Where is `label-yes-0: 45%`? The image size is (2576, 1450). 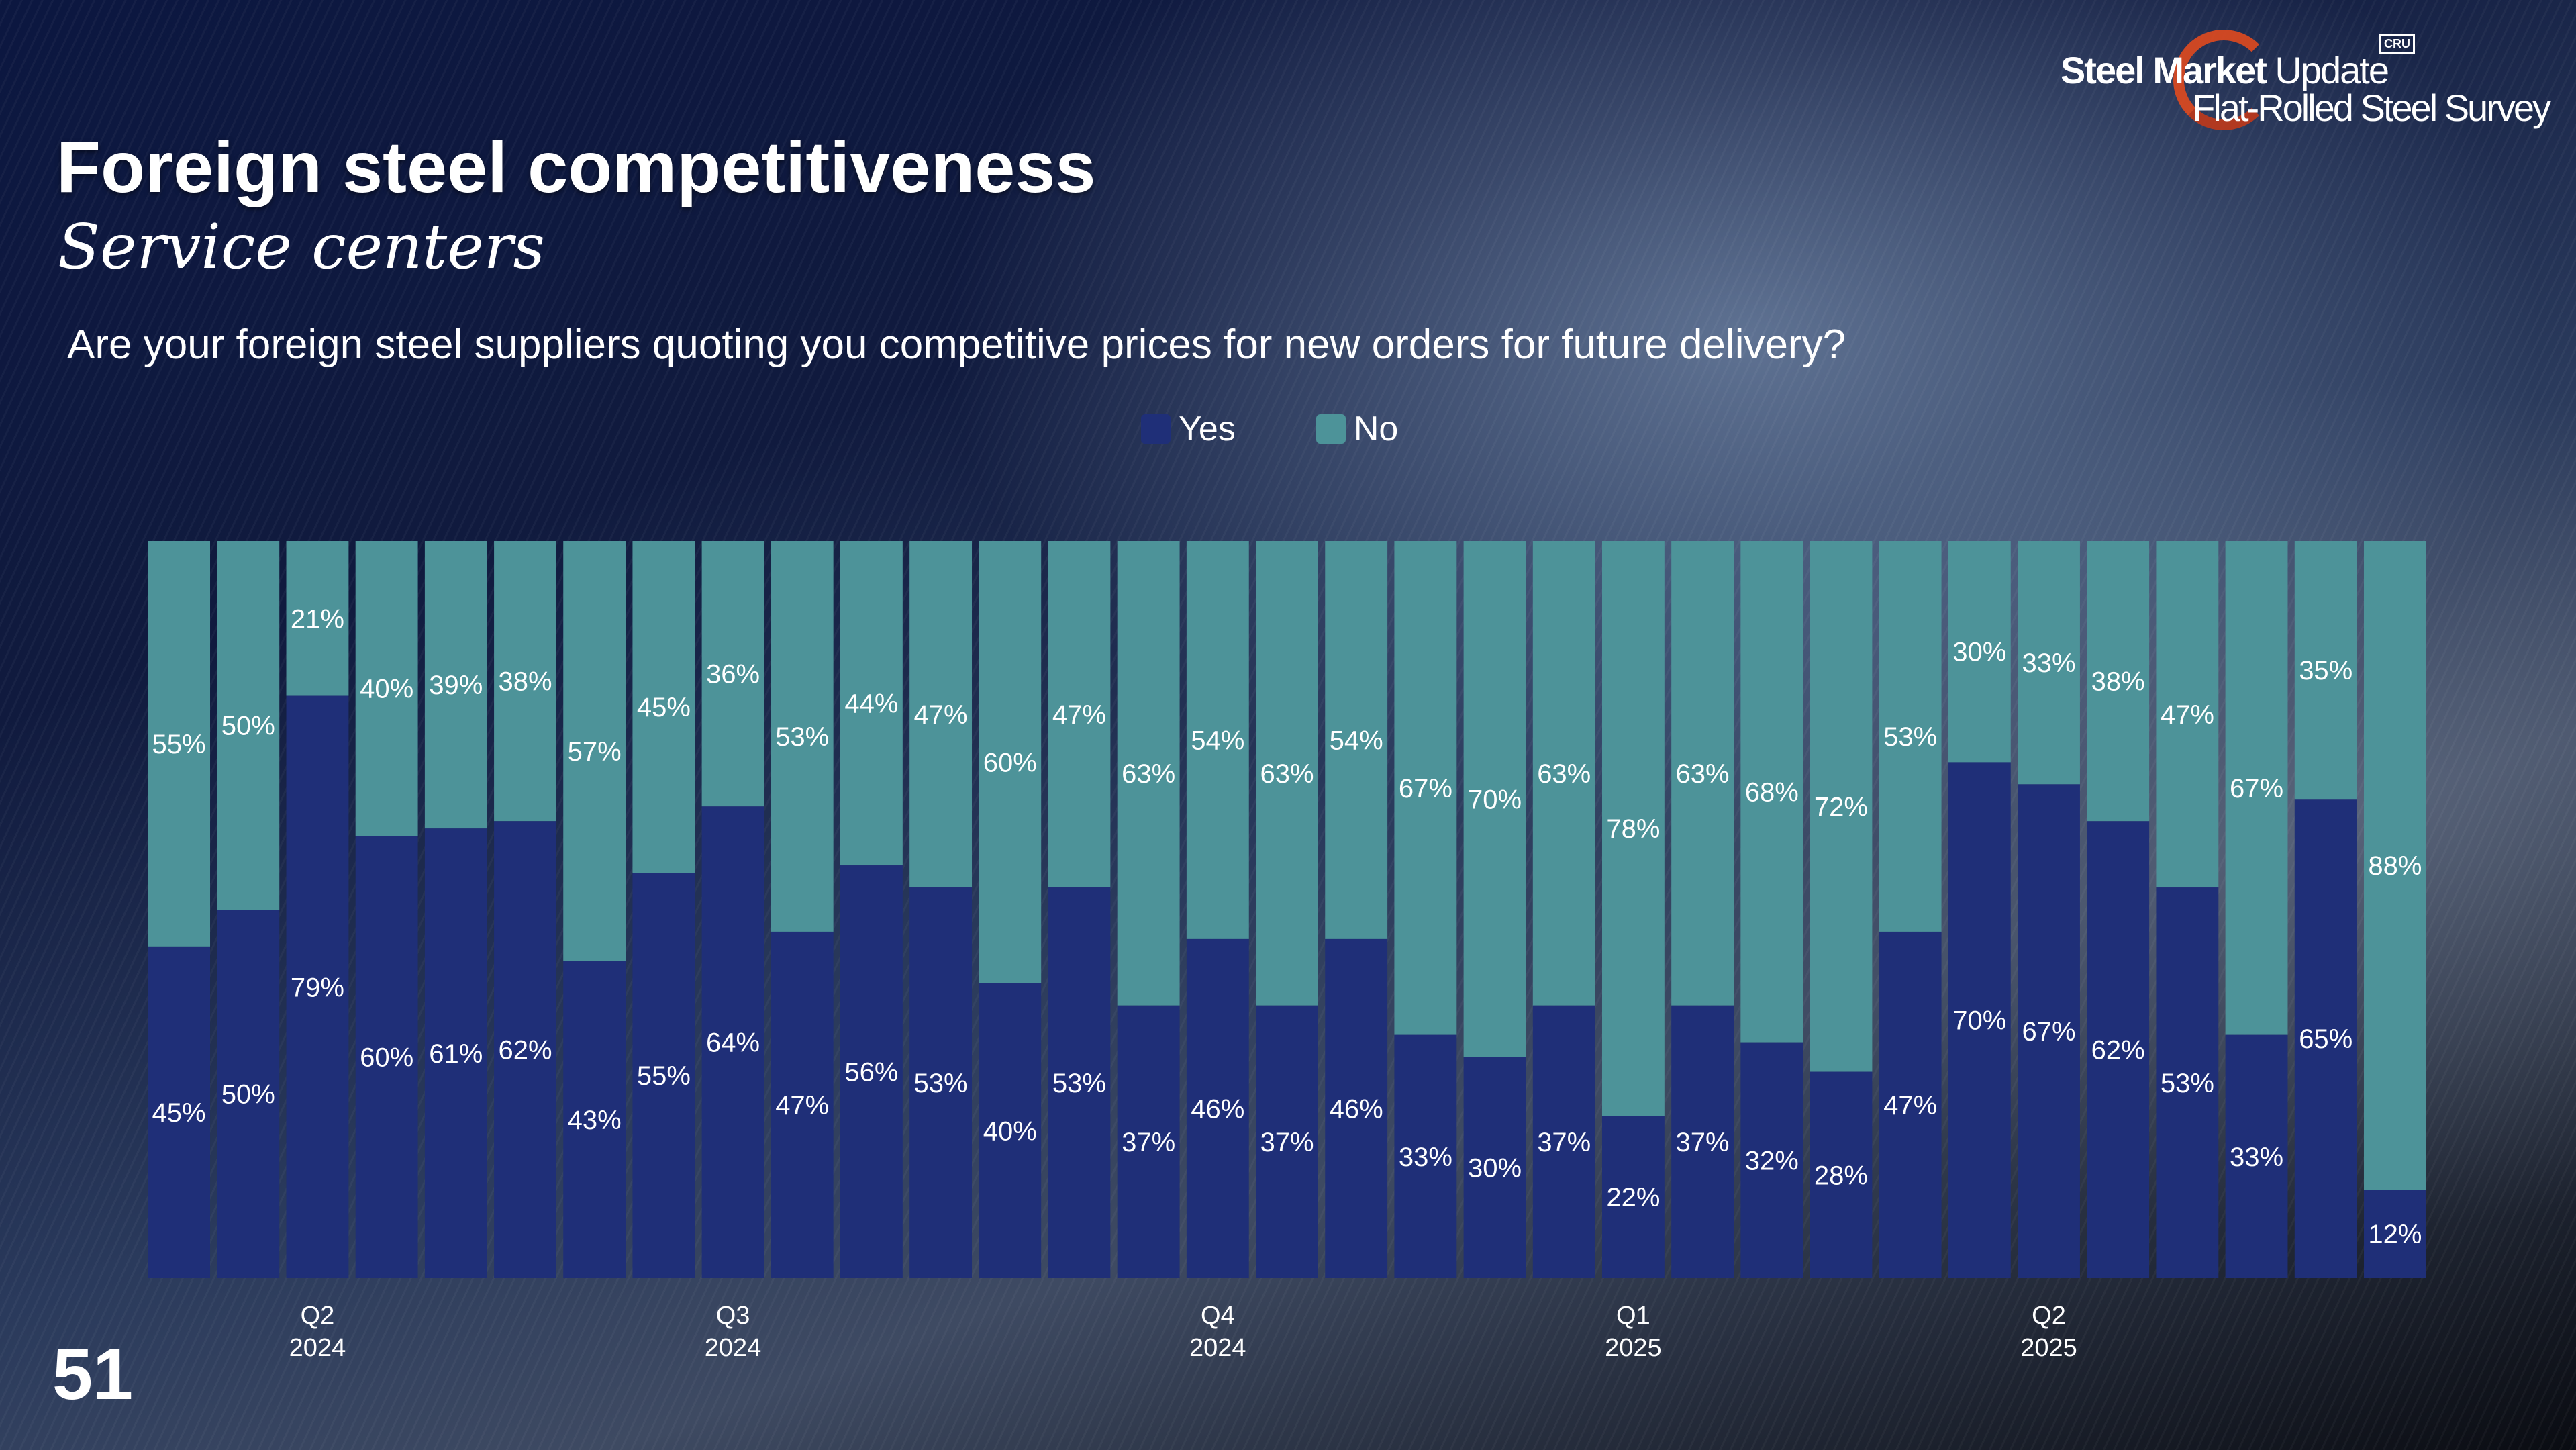 label-yes-0: 45% is located at coordinates (179, 1113).